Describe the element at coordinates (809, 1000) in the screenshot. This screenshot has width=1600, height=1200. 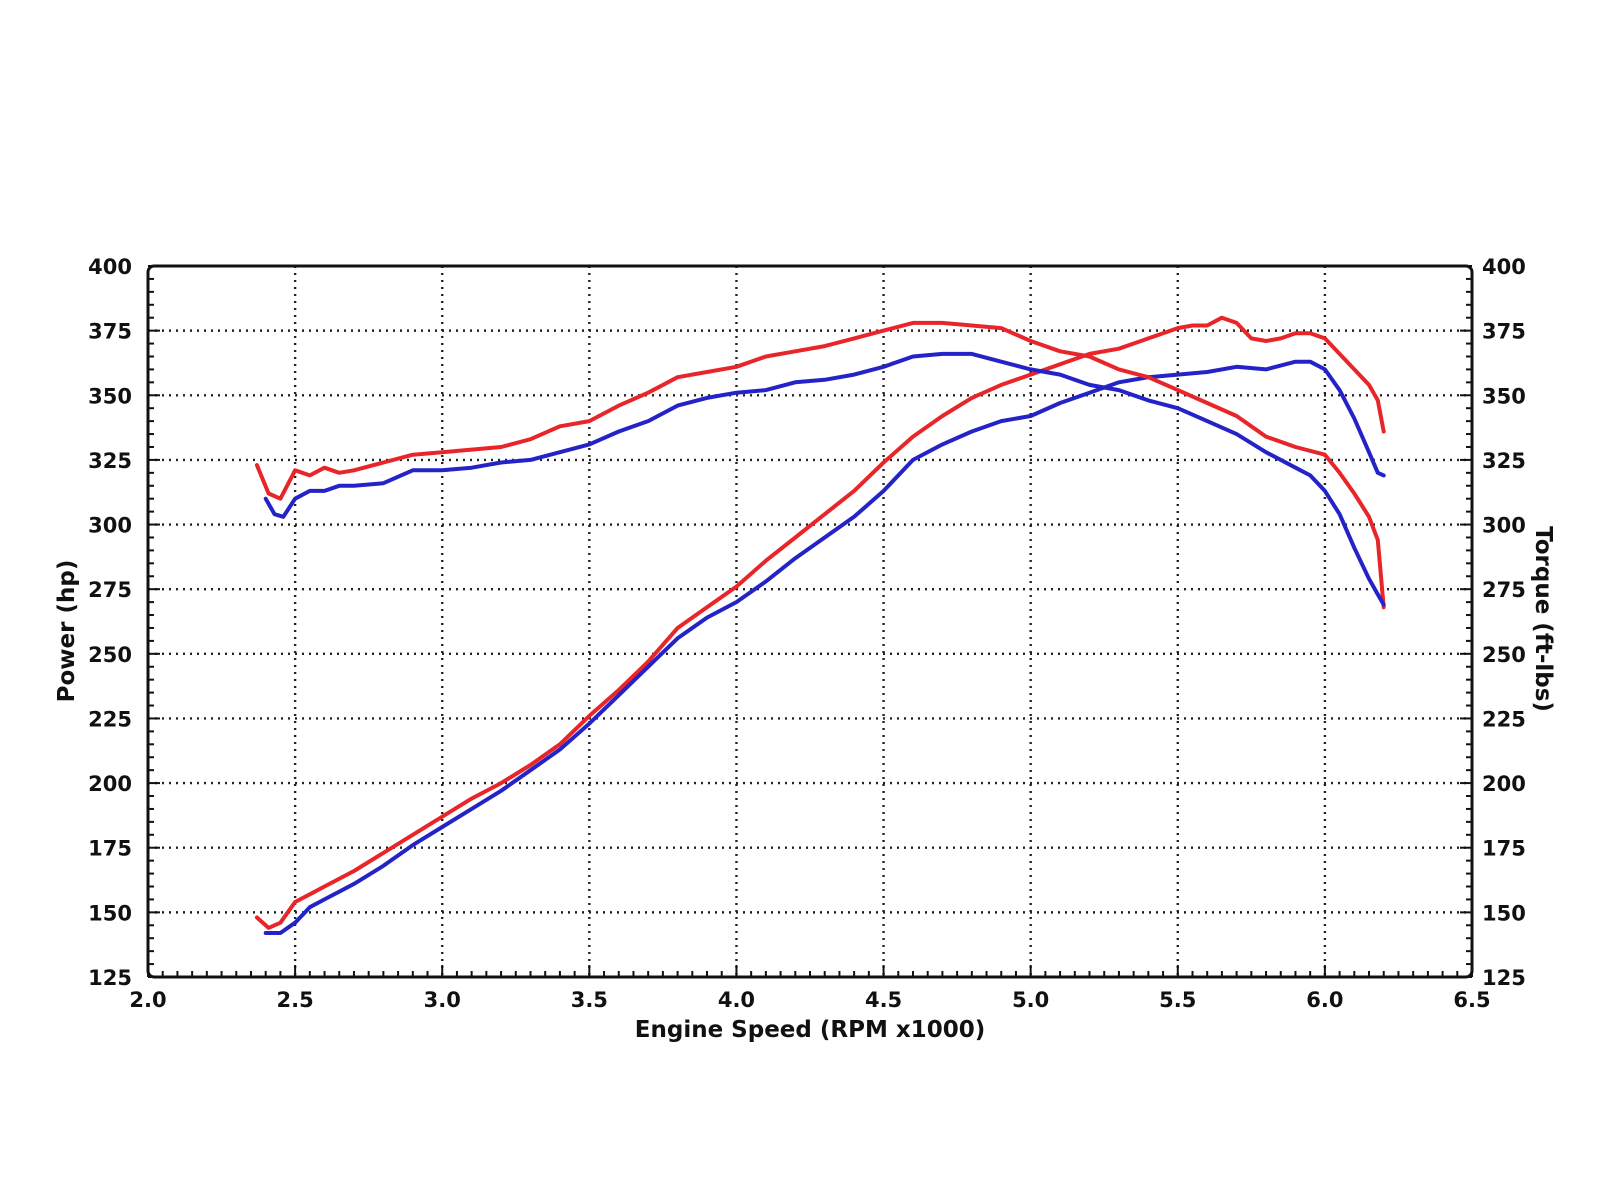
I see `x-tick-labels: 2.0 2.5 3.0 3.5 4.0 4.5 5.0 5.5 6.0 6.5` at that location.